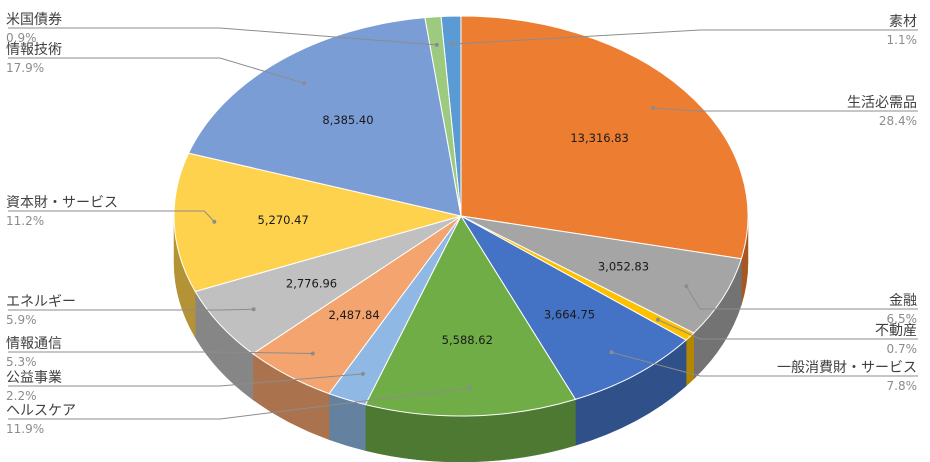  I want to click on category-label-4: 一般消費財・サービス, so click(847, 368).